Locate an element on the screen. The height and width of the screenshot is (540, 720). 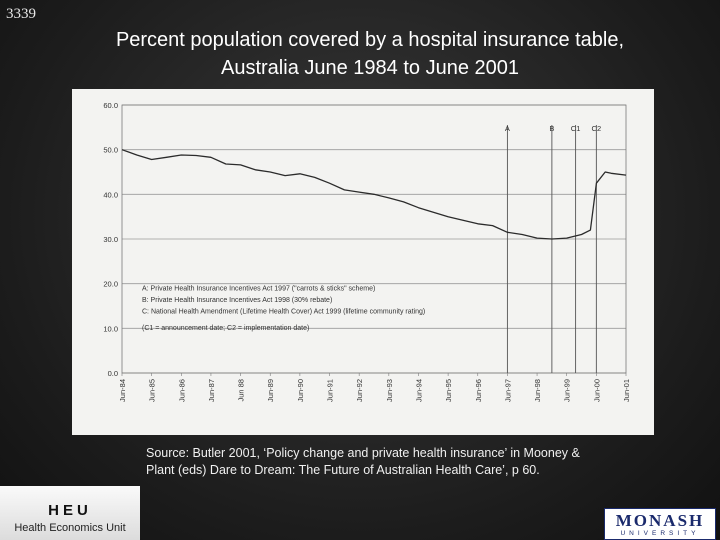
x-tick-label: Jun-97 is located at coordinates (507, 390).